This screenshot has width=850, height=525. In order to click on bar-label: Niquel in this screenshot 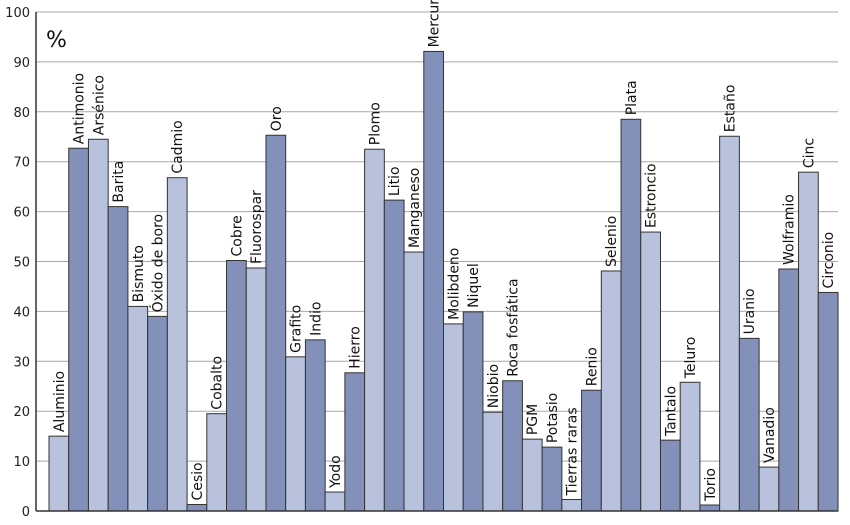, I will do `click(474, 285)`.